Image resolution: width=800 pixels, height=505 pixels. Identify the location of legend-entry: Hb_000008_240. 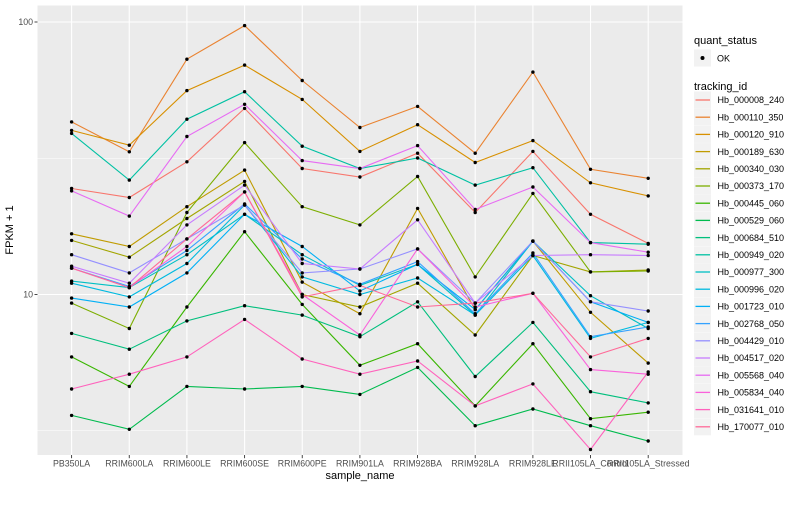
(739, 100).